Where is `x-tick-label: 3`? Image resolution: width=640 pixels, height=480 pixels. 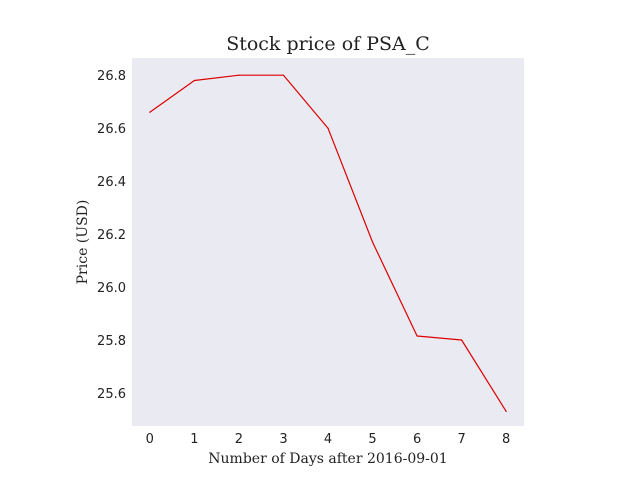
x-tick-label: 3 is located at coordinates (283, 439).